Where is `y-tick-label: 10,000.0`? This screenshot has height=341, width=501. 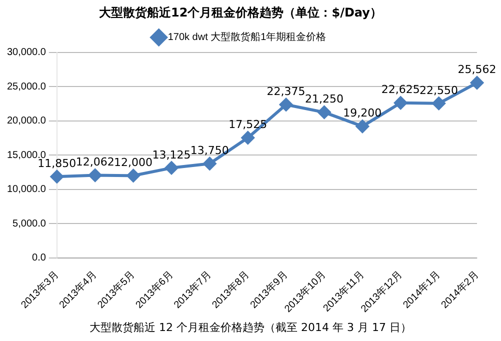
y-tick-label: 10,000.0 is located at coordinates (26, 190).